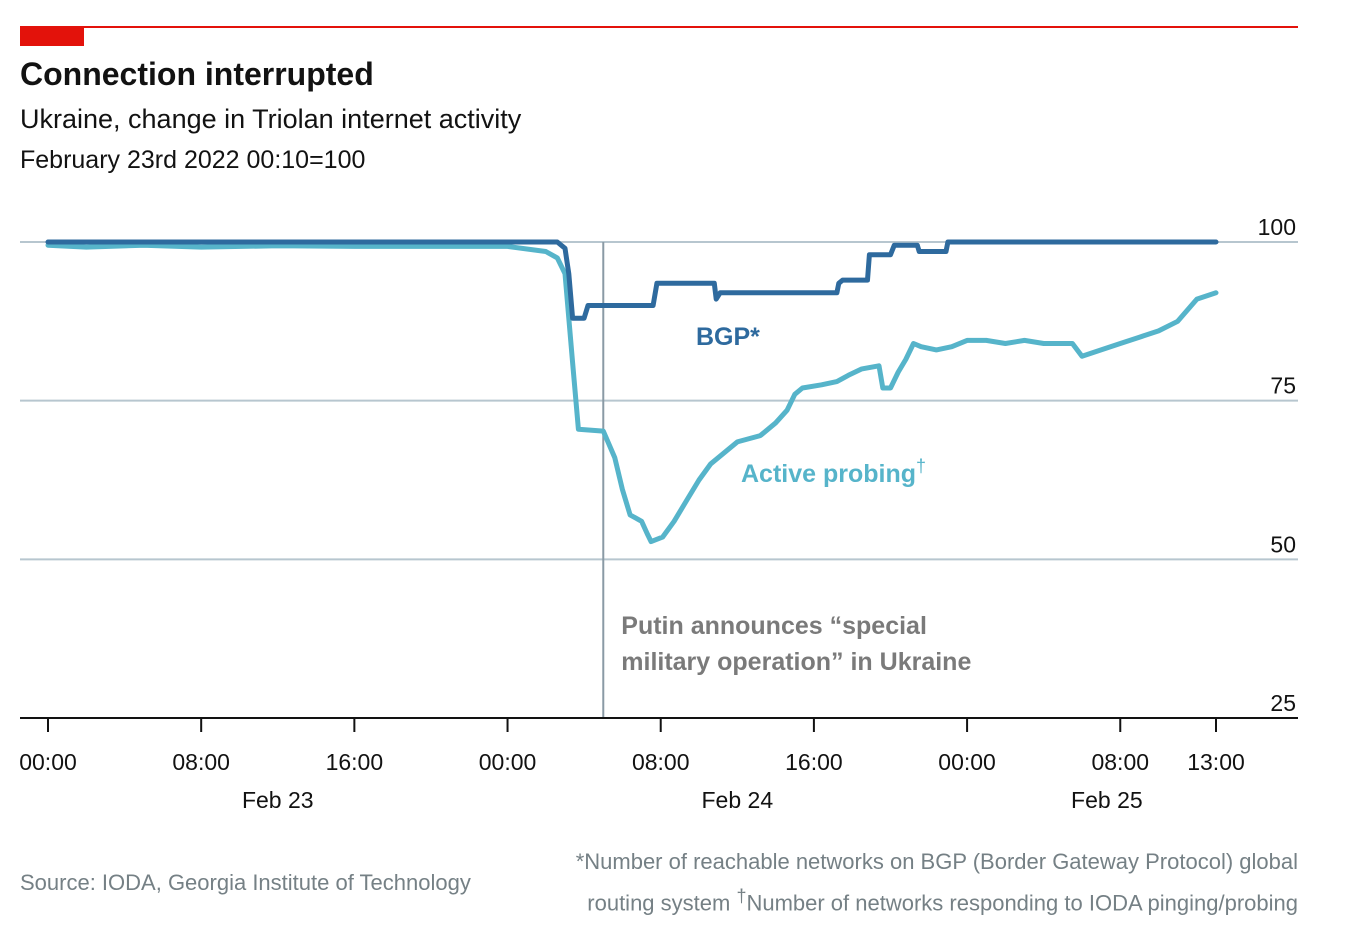 This screenshot has width=1350, height=938. Describe the element at coordinates (741, 896) in the screenshot. I see `dagger-mark: †` at that location.